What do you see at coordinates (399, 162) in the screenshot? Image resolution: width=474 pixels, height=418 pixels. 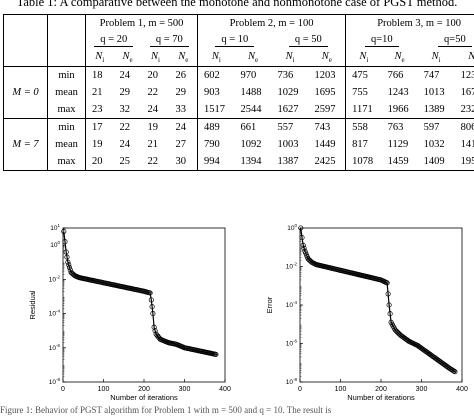 I see `table-cell: 1459` at bounding box center [399, 162].